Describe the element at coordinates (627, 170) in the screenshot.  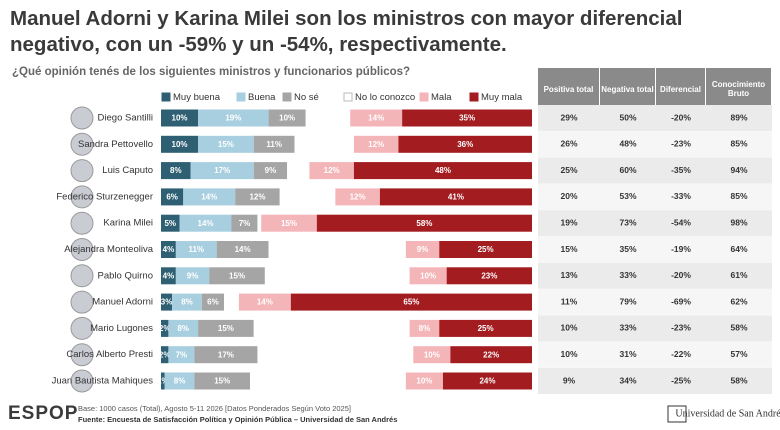
I see `table-cell: 60%` at that location.